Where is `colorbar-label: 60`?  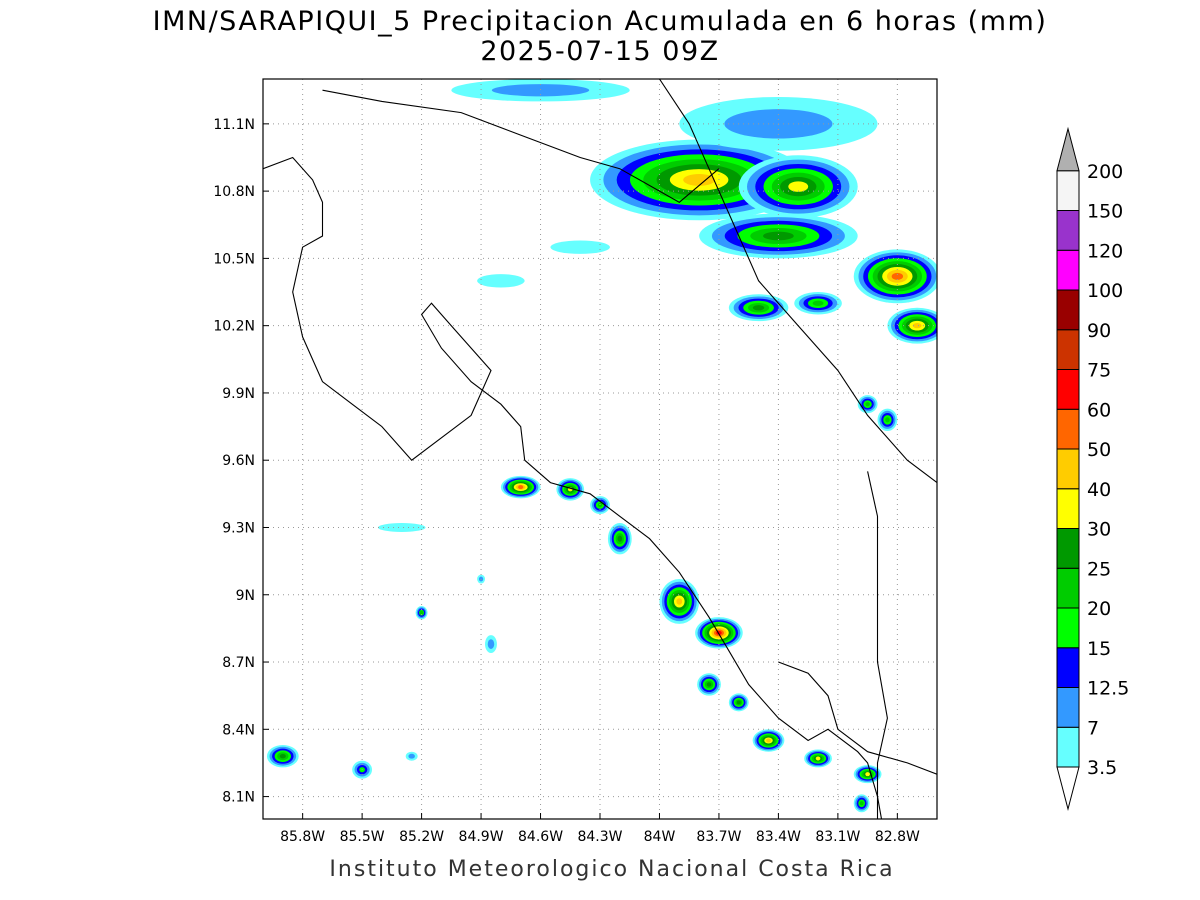
colorbar-label: 60 is located at coordinates (1099, 410).